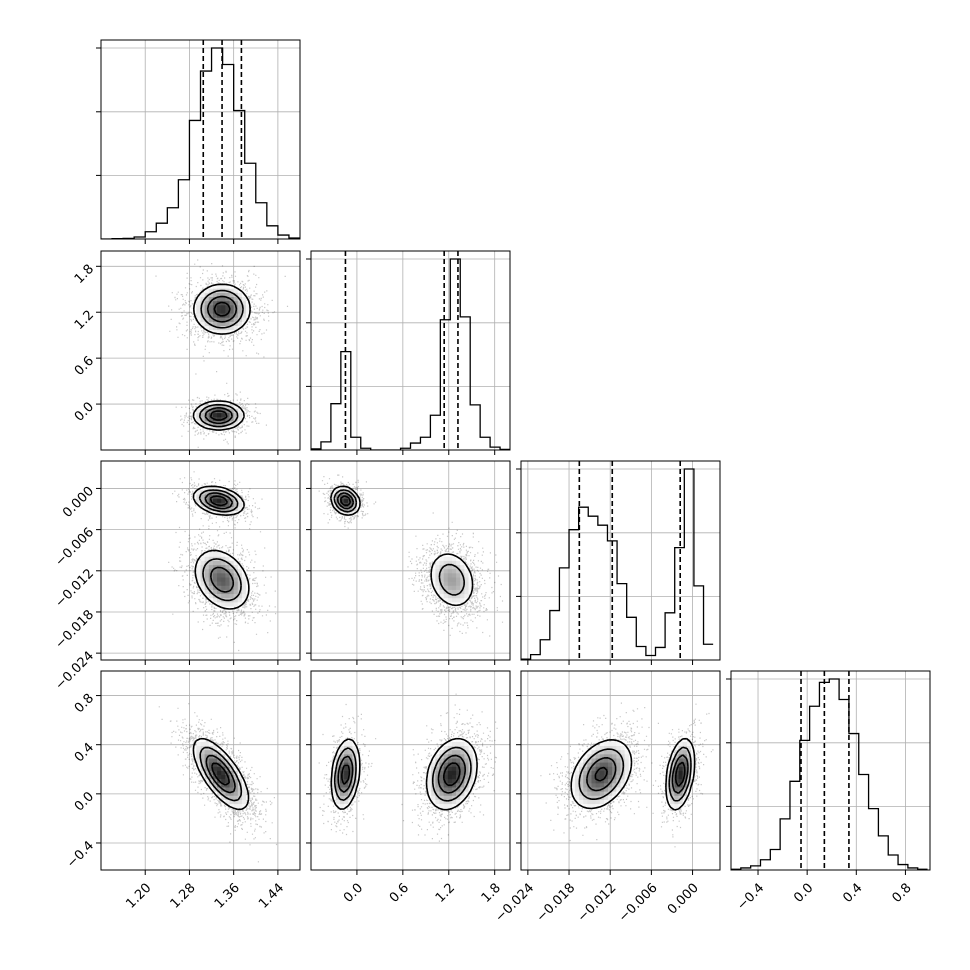 Image resolution: width=970 pixels, height=970 pixels. What do you see at coordinates (901, 893) in the screenshot?
I see `x-tick-label: 0.8` at bounding box center [901, 893].